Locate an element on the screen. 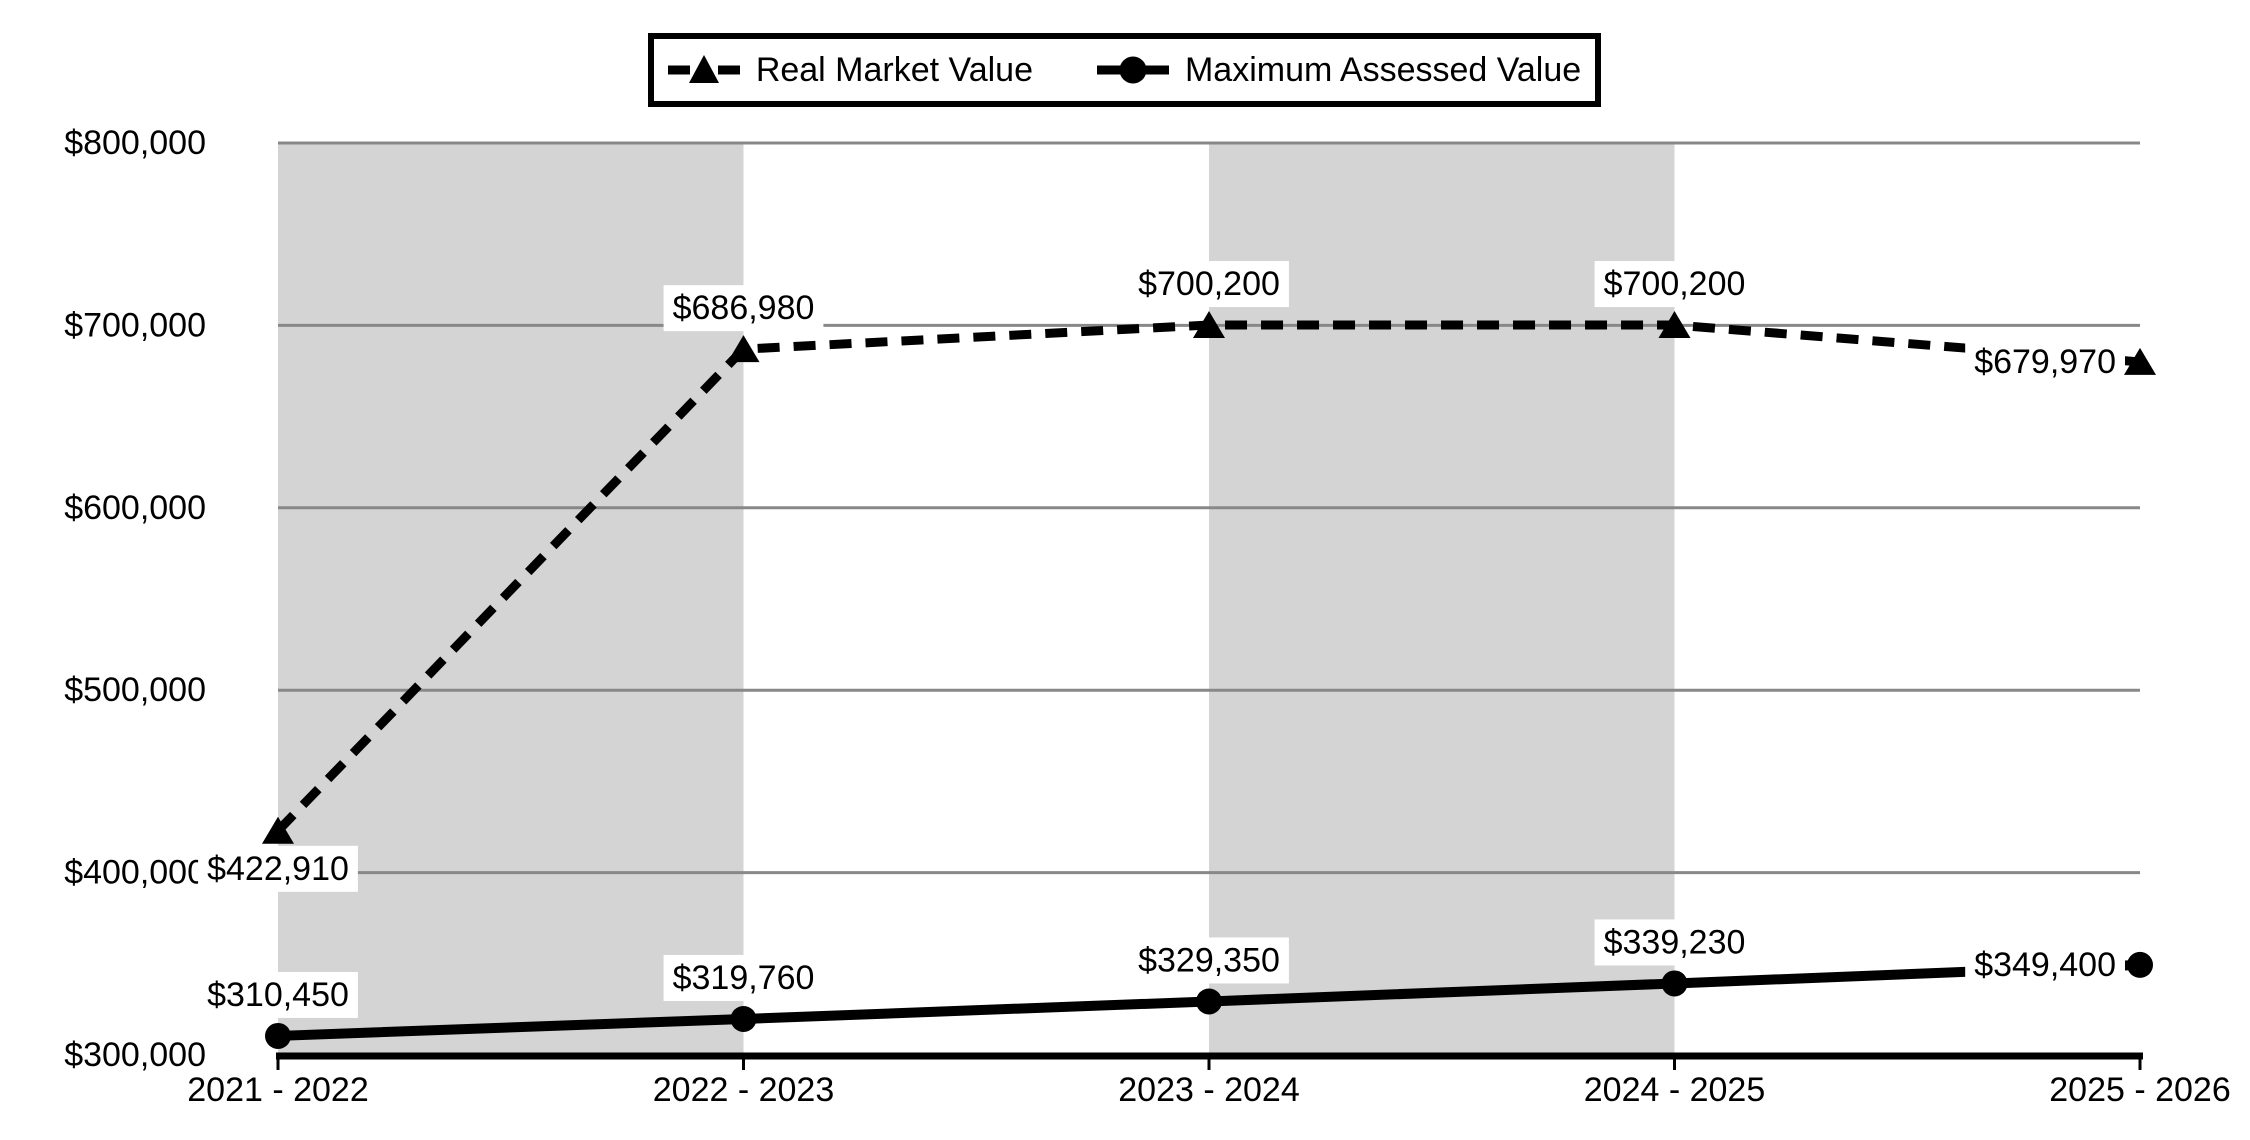  legend-item-real-market-value: Real Market Value is located at coordinates (850, 70).